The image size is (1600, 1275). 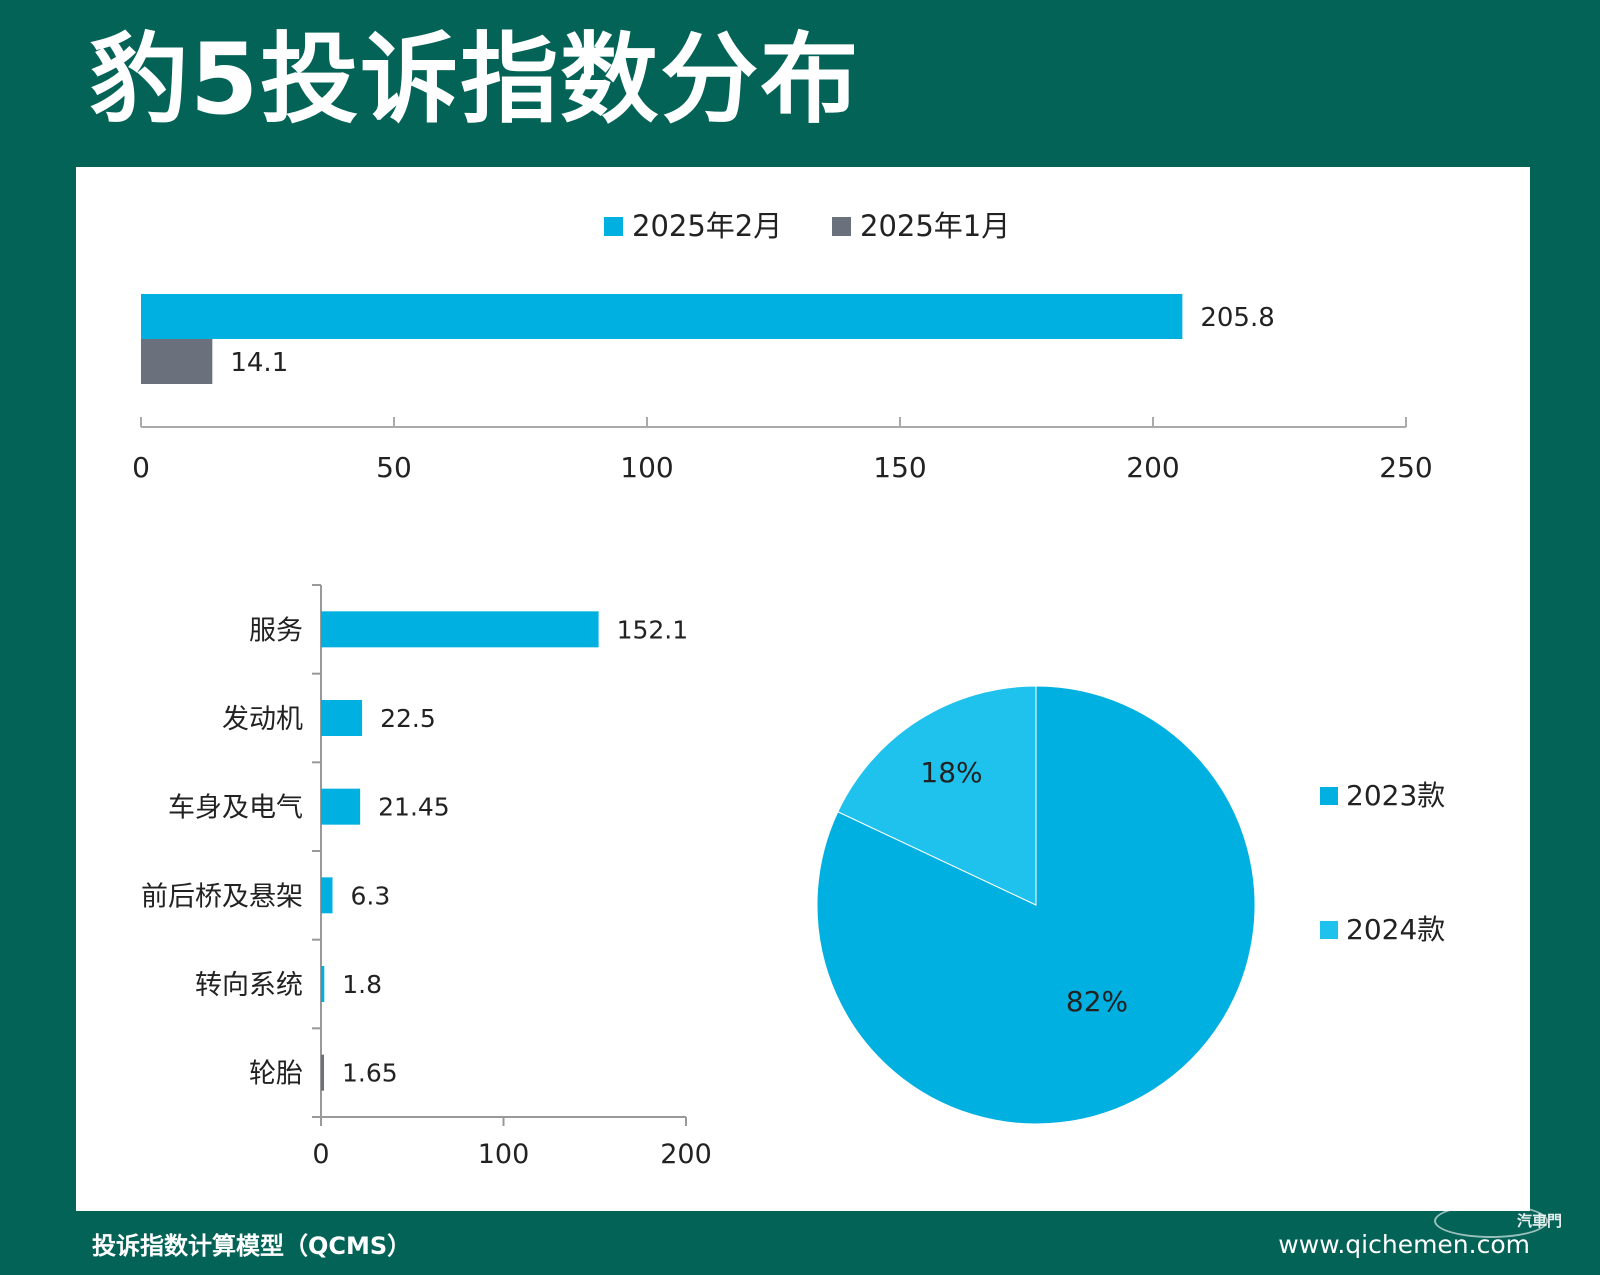 What do you see at coordinates (222, 896) in the screenshot?
I see `category-label-4: 前后桥及悬架` at bounding box center [222, 896].